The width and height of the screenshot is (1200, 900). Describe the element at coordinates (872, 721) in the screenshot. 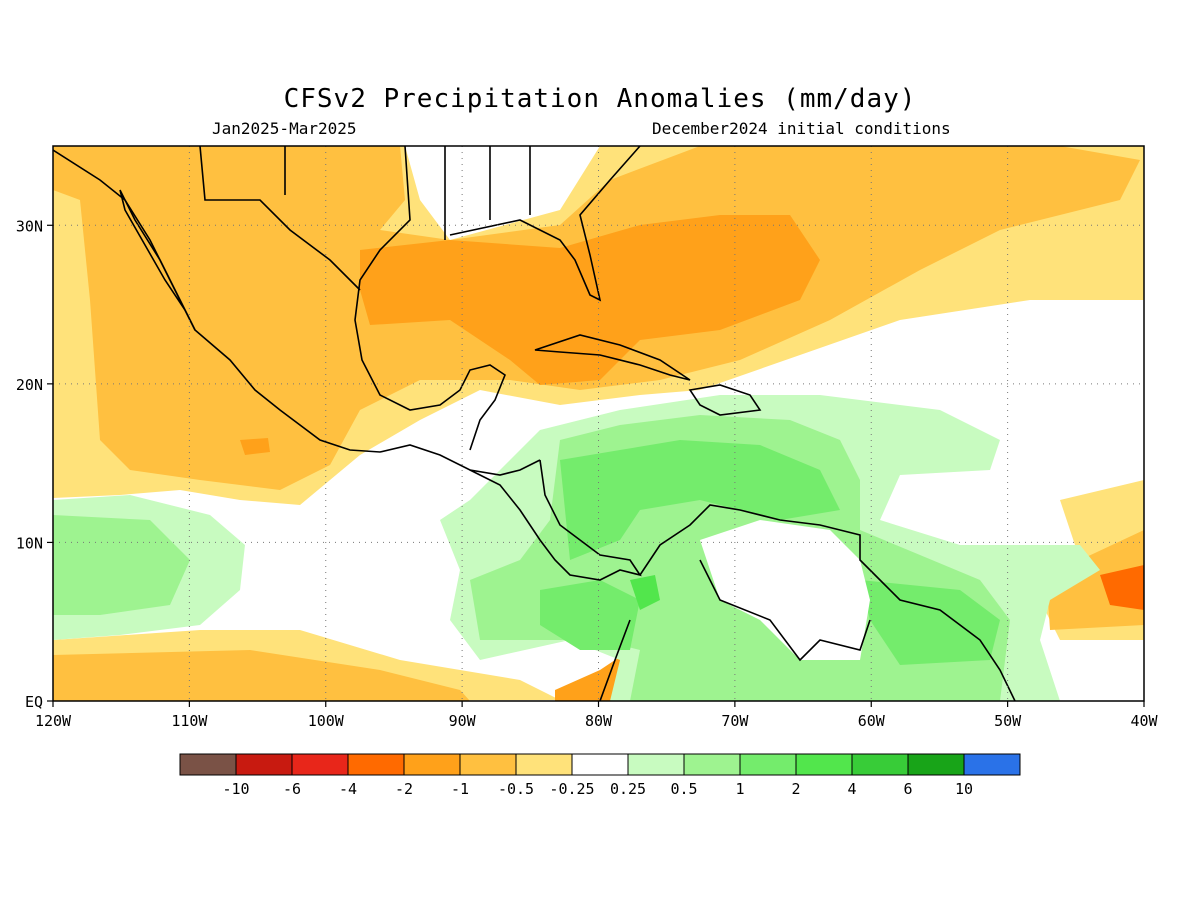

I see `tick-label-lon: 60W` at that location.